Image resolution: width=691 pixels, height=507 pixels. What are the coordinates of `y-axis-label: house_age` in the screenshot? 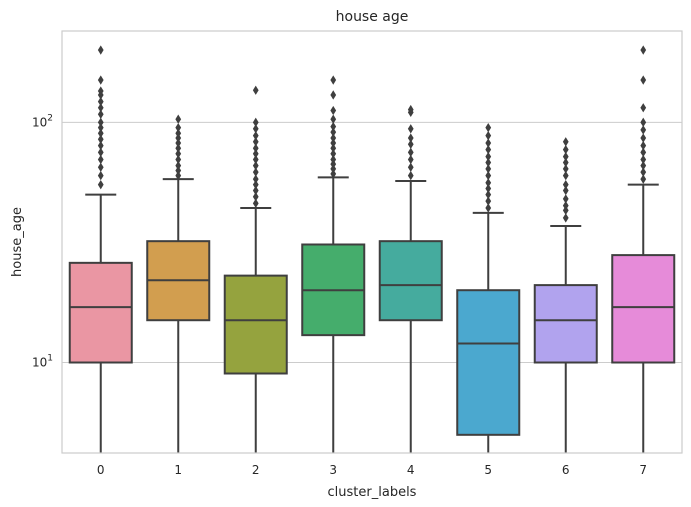 It's located at (17, 242).